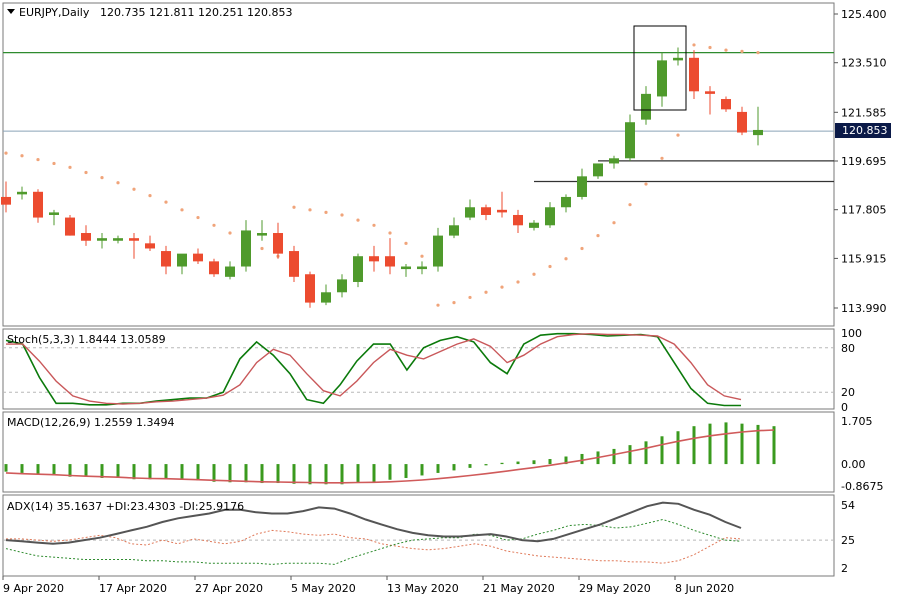 The width and height of the screenshot is (900, 600). I want to click on triangle-down-icon, so click(11, 11).